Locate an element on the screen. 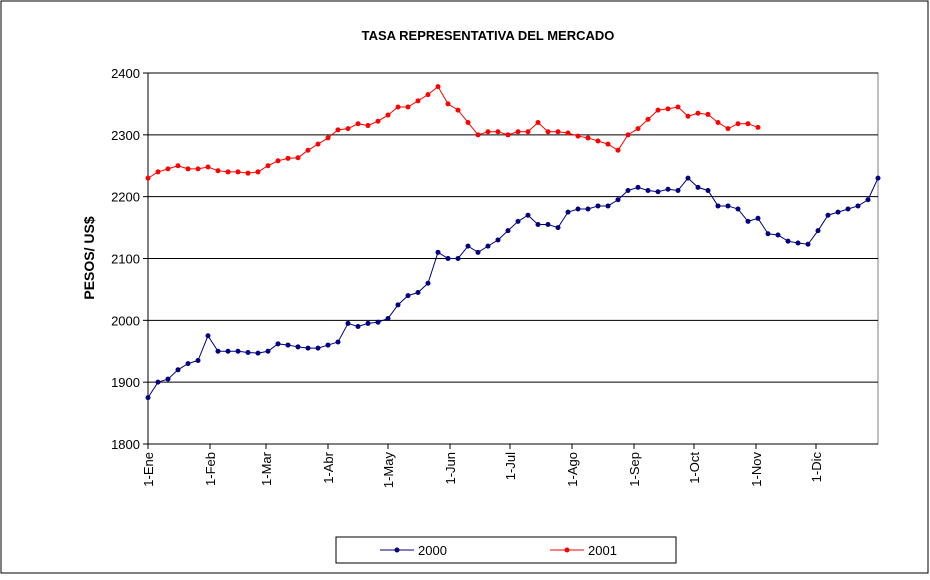  x-tick-label: 1-Jul is located at coordinates (510, 466).